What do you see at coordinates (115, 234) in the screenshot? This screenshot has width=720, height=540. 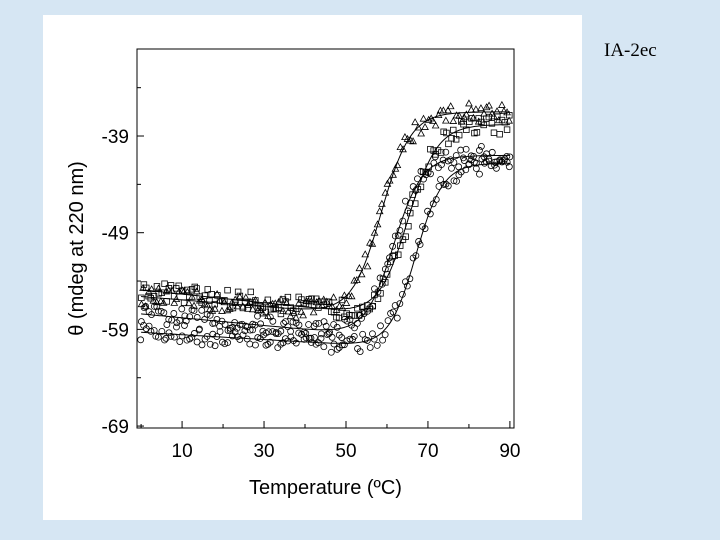 I see `y-tick-label: -49` at bounding box center [115, 234].